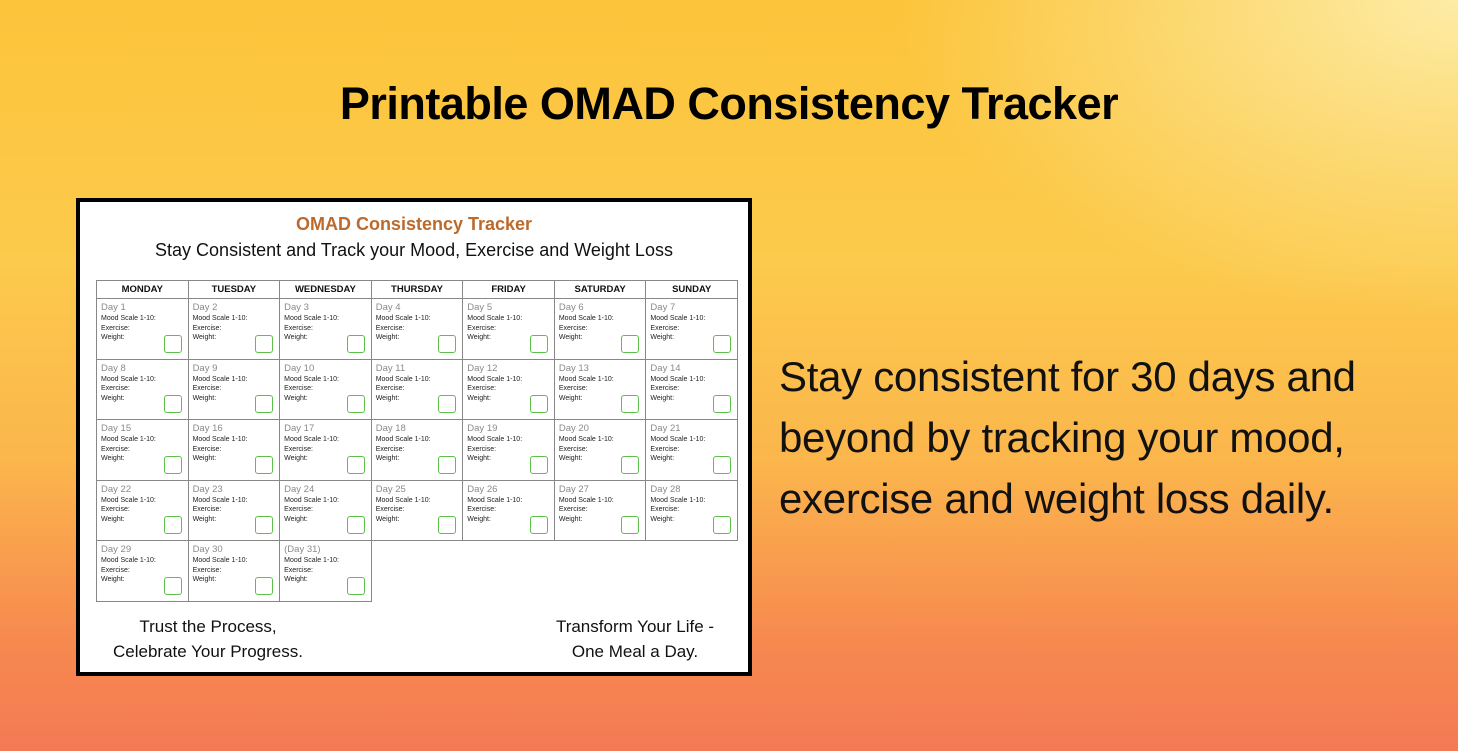 Image resolution: width=1458 pixels, height=751 pixels. I want to click on day-cell: Day 1 Mood Scale 1-10: Exercise: Weight:, so click(143, 329).